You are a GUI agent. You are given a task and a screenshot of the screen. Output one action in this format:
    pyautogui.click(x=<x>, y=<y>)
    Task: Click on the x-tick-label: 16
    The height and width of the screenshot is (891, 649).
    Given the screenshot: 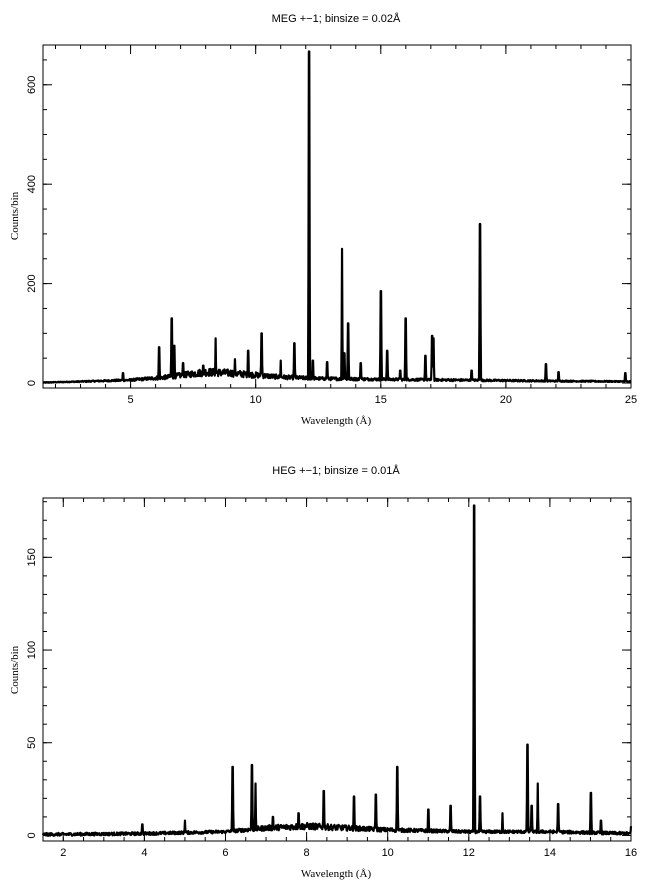 What is the action you would take?
    pyautogui.click(x=631, y=853)
    